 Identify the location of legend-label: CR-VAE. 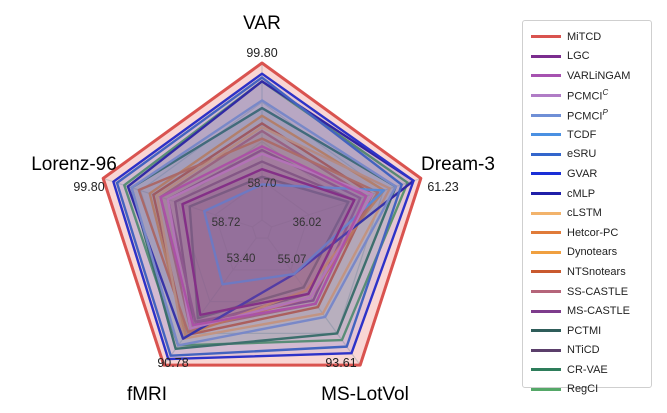
(587, 369).